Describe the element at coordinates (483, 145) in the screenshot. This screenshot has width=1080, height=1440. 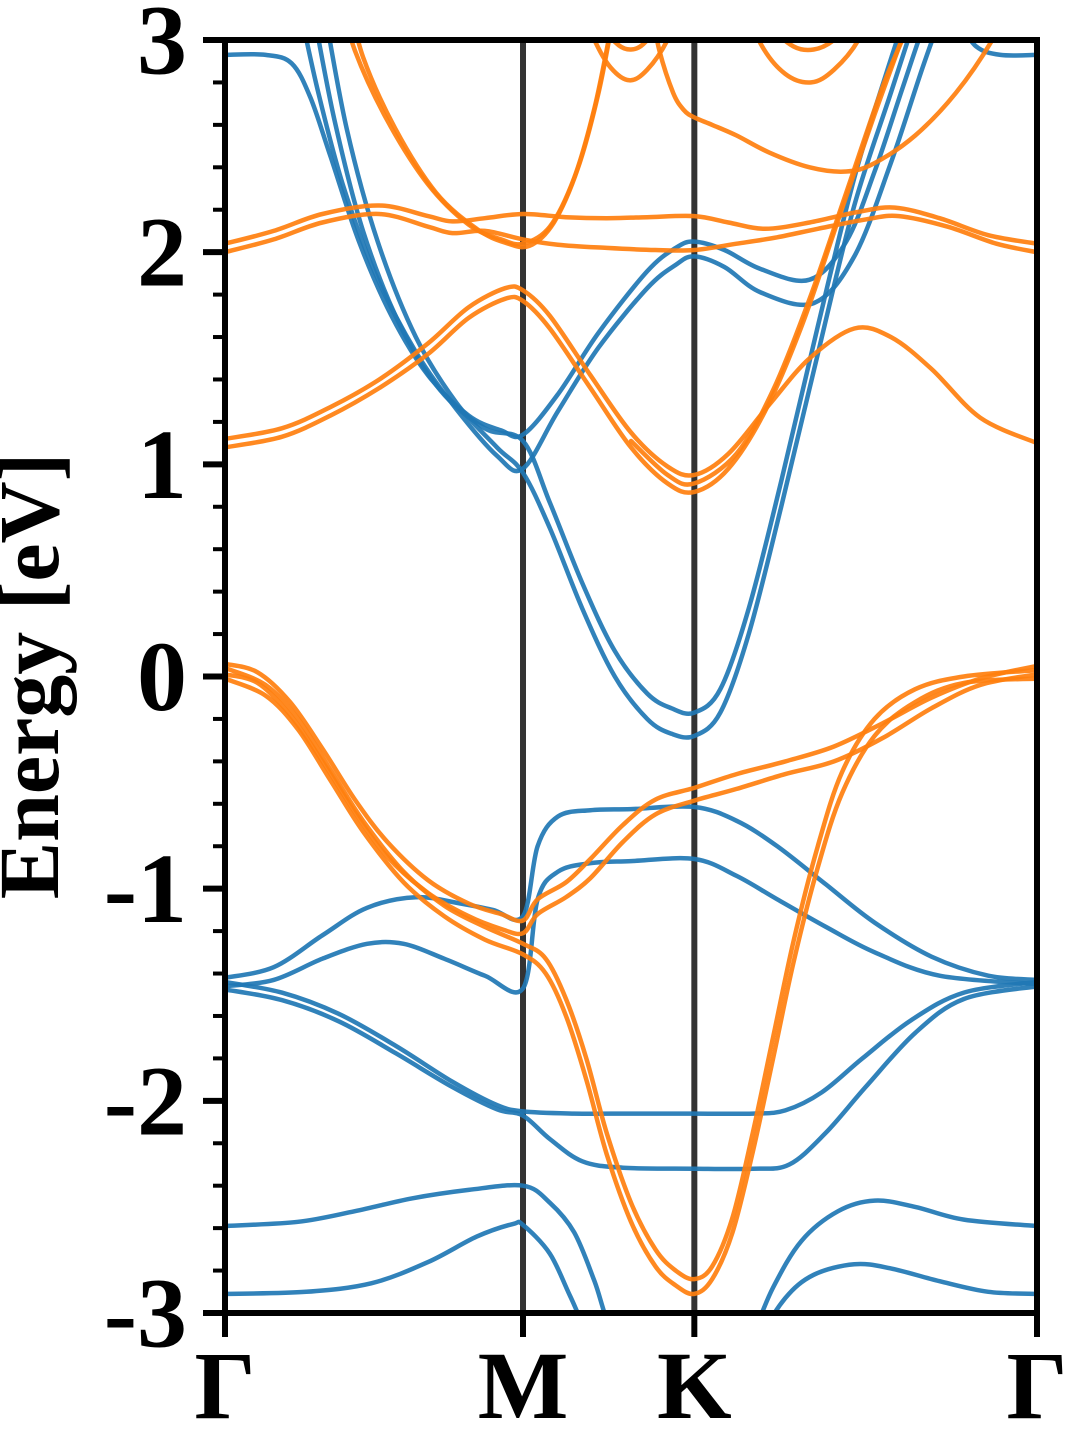
I see `band-orange-m-valley-b` at that location.